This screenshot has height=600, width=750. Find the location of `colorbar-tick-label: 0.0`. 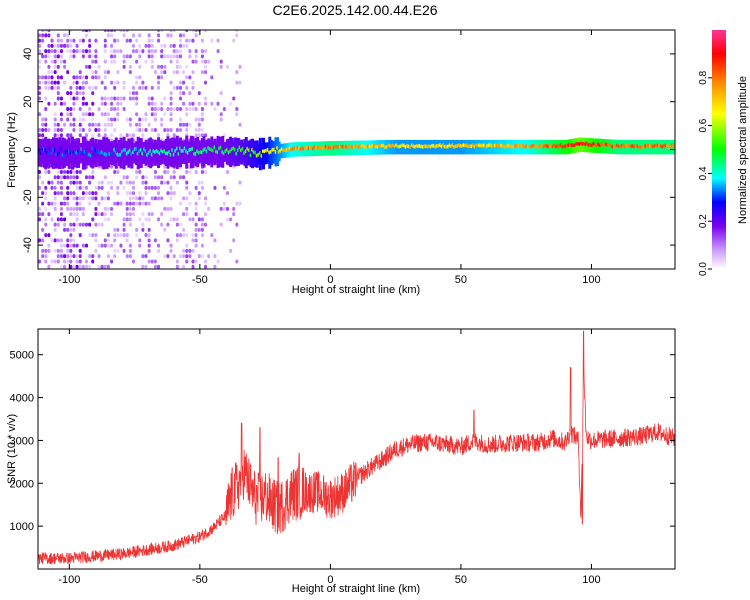

colorbar-tick-label: 0.0 is located at coordinates (703, 269).